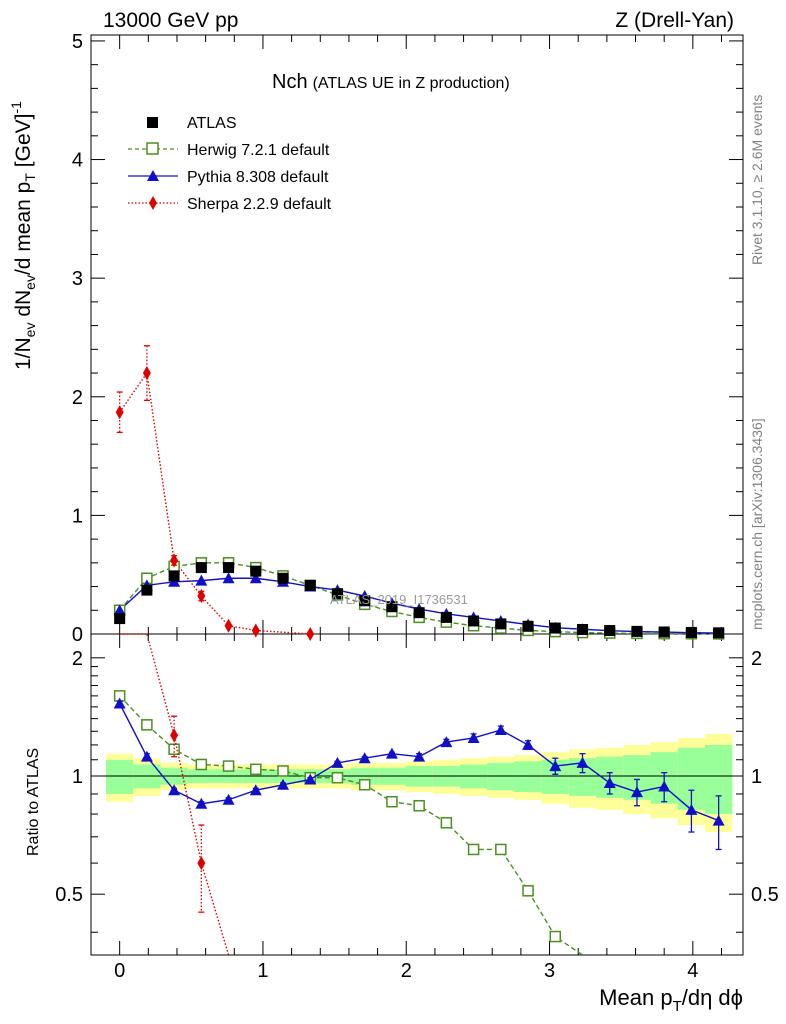 The image size is (786, 1024). Describe the element at coordinates (77, 635) in the screenshot. I see `main-y-tick-label: 0` at that location.